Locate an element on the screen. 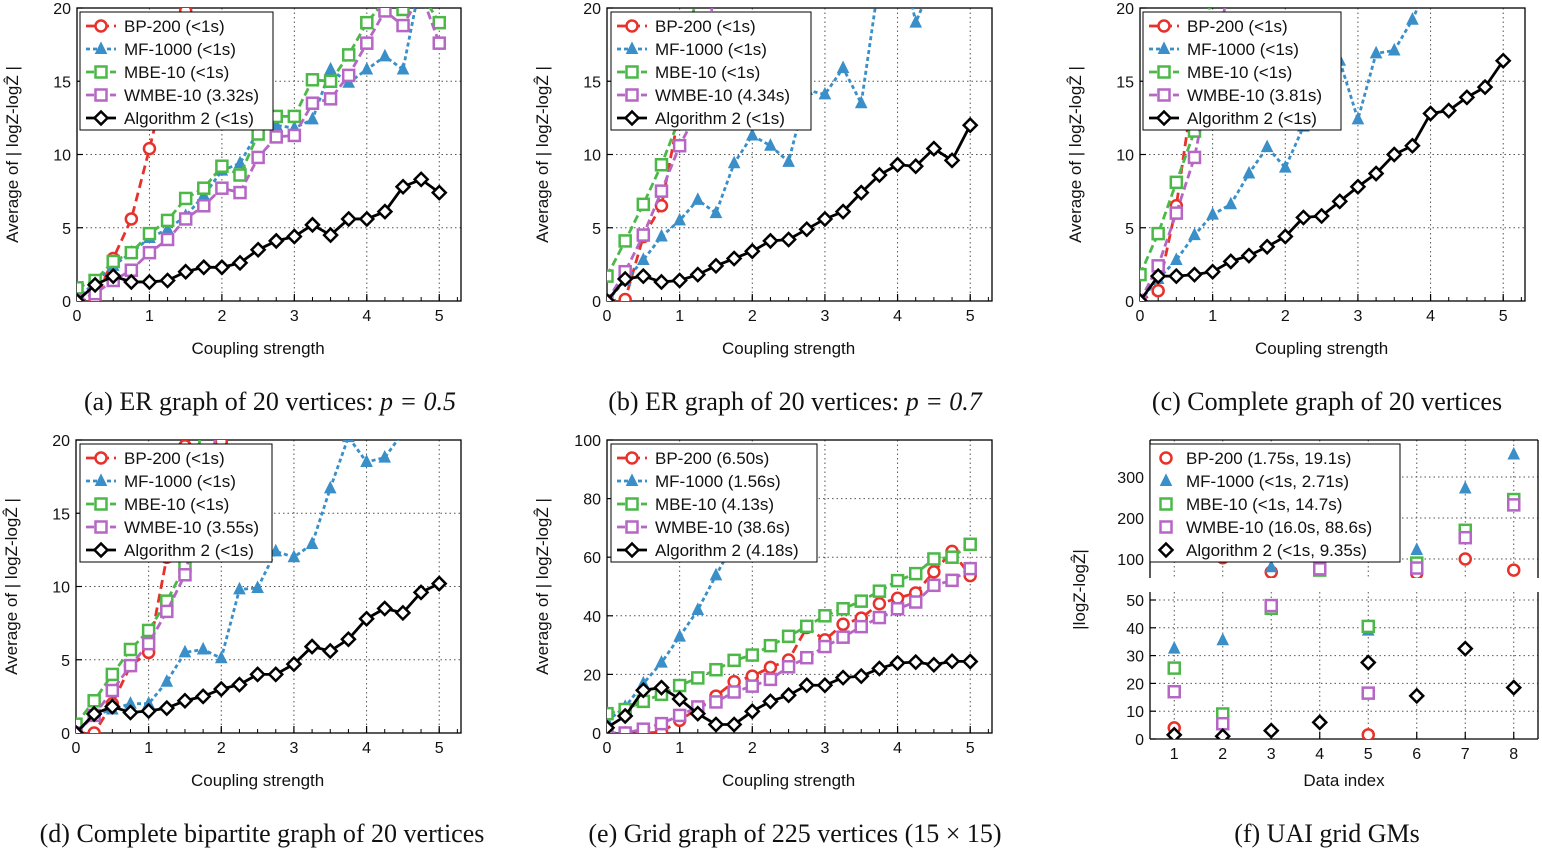 Image resolution: width=1542 pixels, height=851 pixels. legend-label: MBE-10 (4.13s) is located at coordinates (714, 504).